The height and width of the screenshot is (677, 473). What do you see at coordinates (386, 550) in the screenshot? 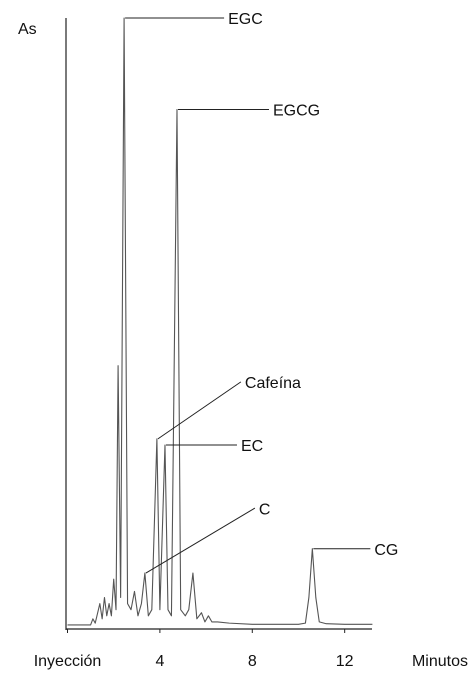
I see `peak-label: CG` at bounding box center [386, 550].